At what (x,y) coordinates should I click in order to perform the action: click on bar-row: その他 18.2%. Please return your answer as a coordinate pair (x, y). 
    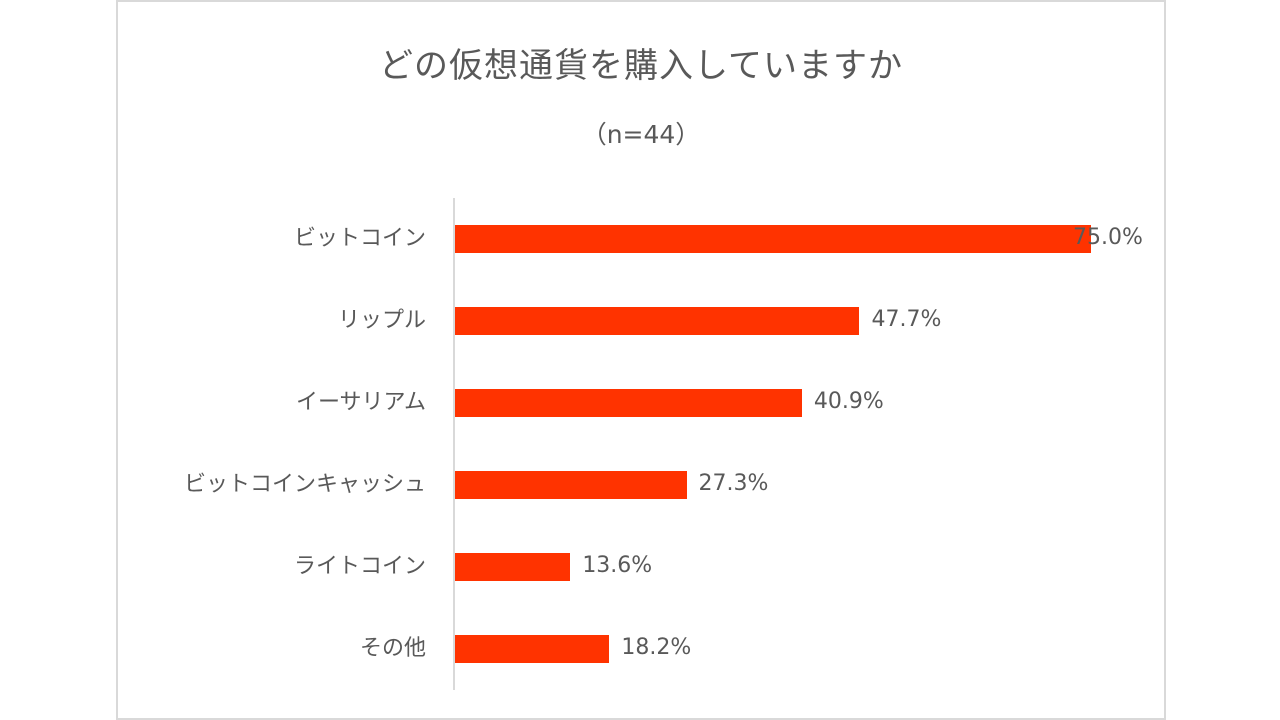
    Looking at the image, I should click on (641, 649).